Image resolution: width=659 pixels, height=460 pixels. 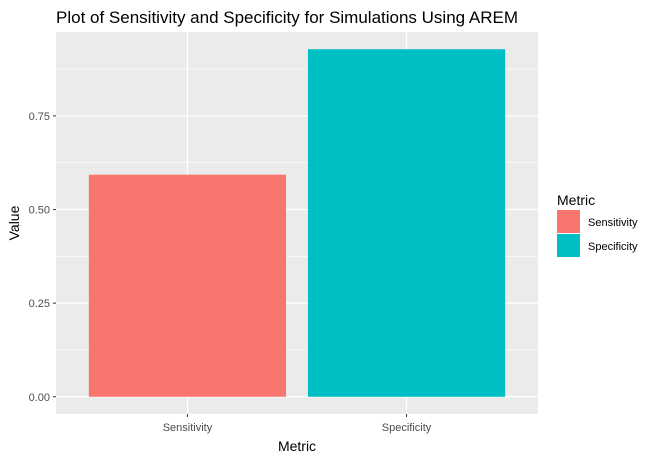 What do you see at coordinates (188, 428) in the screenshot?
I see `x-tick-label: Sensitivity` at bounding box center [188, 428].